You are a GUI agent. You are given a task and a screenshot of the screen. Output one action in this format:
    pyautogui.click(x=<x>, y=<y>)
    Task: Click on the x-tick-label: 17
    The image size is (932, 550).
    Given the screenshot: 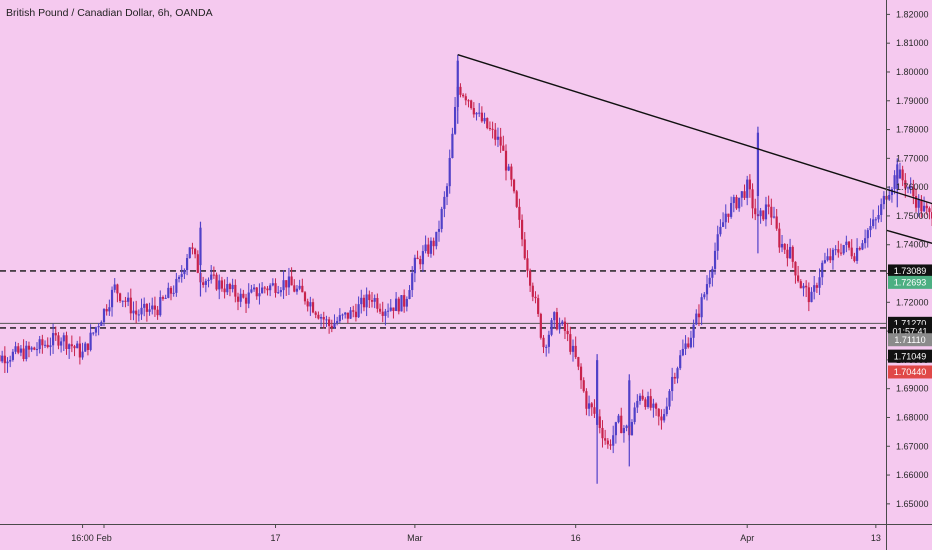 What is the action you would take?
    pyautogui.click(x=276, y=538)
    